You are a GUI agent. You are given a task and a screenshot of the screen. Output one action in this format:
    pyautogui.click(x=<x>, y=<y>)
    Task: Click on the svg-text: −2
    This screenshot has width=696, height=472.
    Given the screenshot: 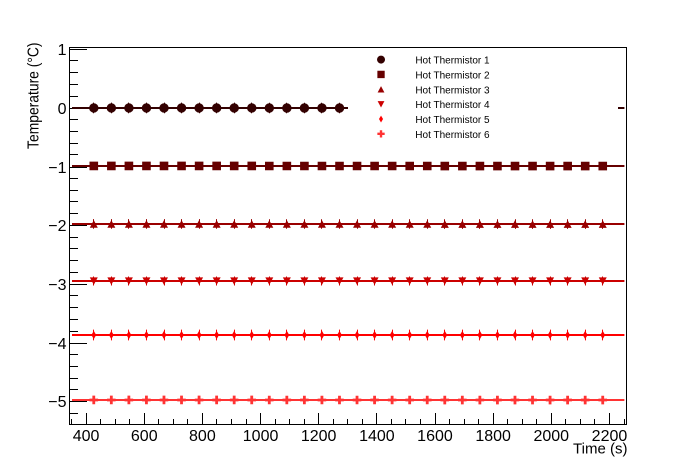 What is the action you would take?
    pyautogui.click(x=57, y=226)
    